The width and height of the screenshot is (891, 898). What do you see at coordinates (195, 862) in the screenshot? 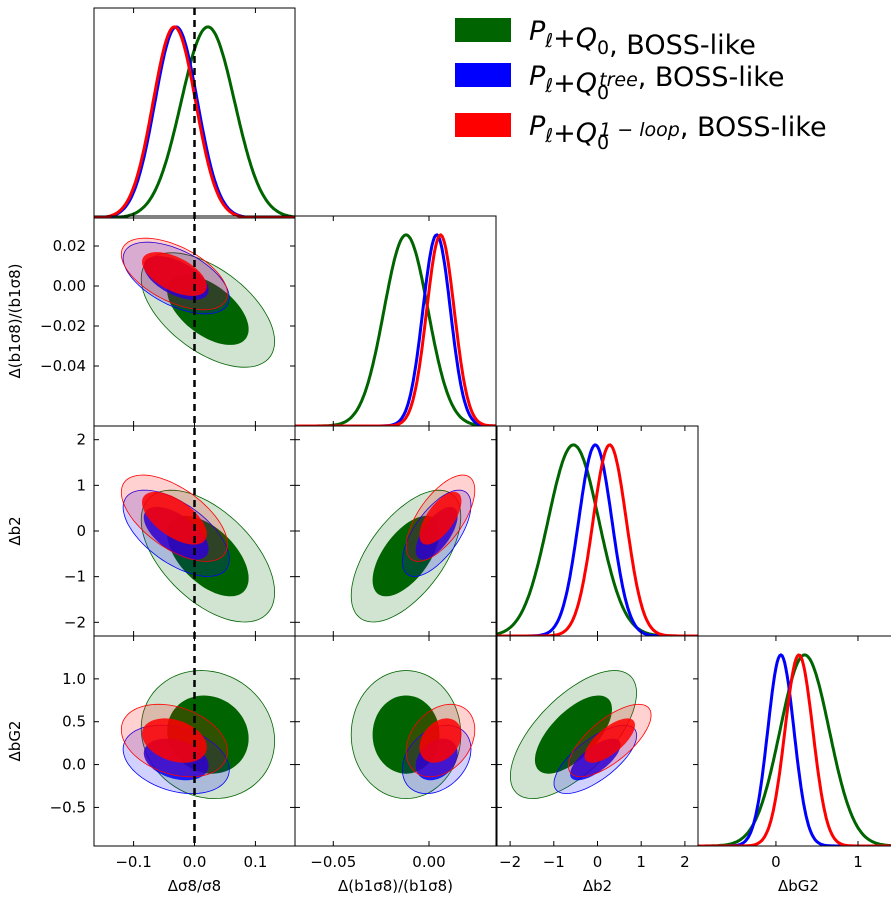
I see `x-tick-label: 0.0` at bounding box center [195, 862].